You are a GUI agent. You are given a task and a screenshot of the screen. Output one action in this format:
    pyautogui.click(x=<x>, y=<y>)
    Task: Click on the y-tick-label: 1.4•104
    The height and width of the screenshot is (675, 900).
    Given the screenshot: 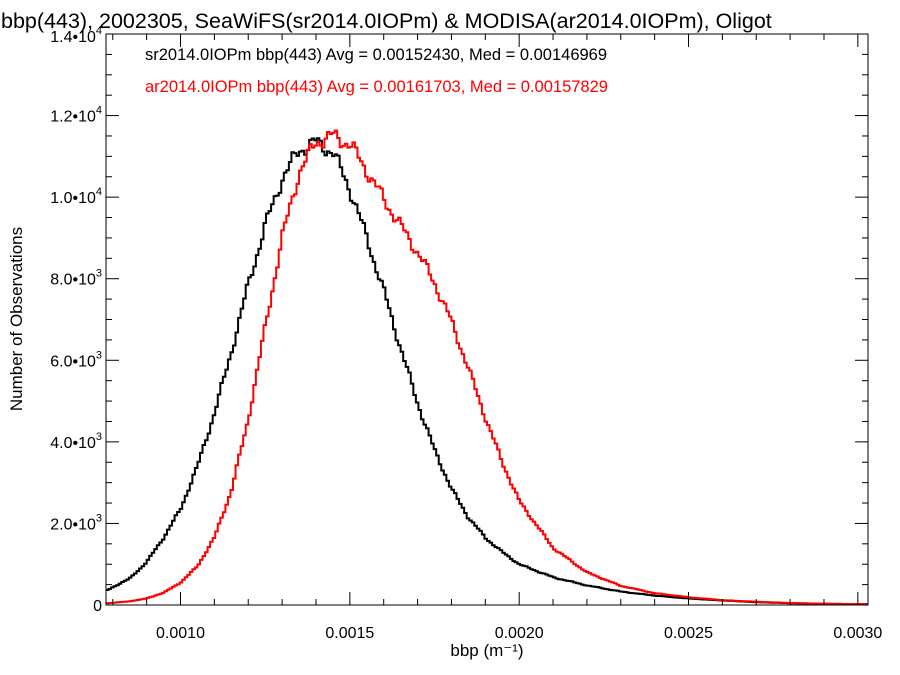 What is the action you would take?
    pyautogui.click(x=76, y=35)
    